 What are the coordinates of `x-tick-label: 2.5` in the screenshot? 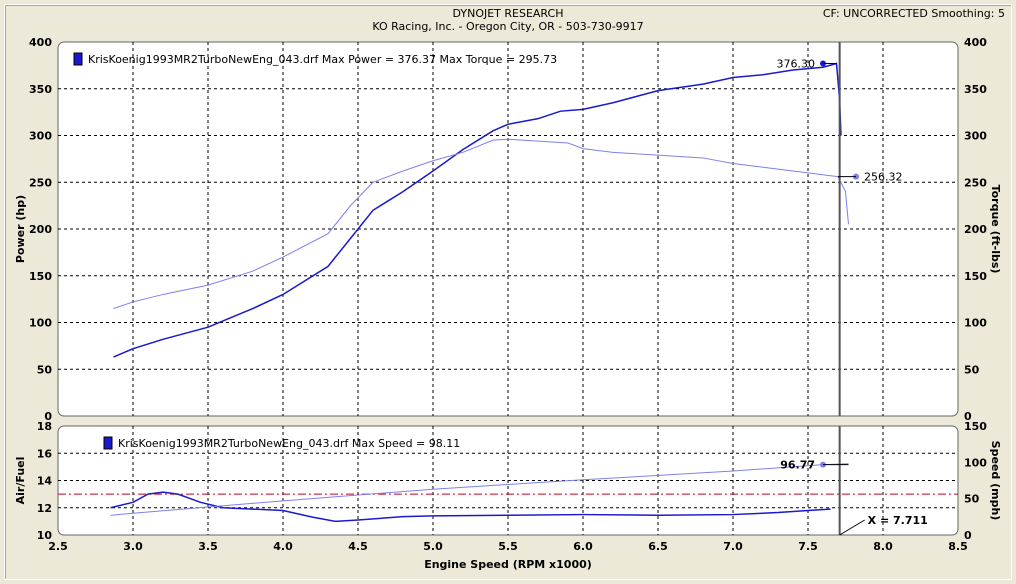 It's located at (58, 546).